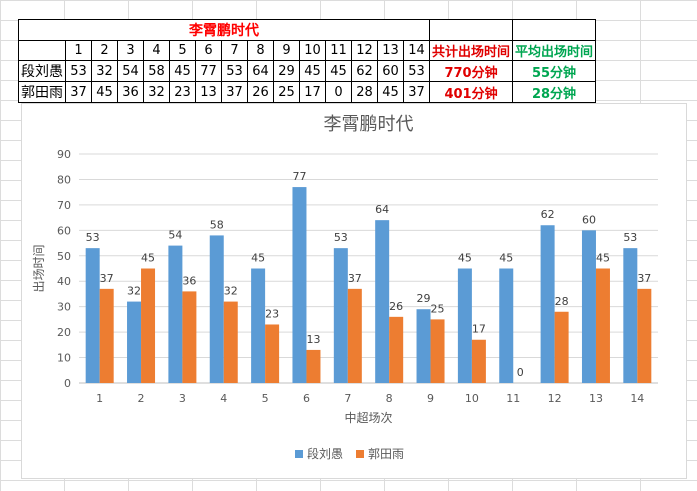  Describe the element at coordinates (130, 50) in the screenshot. I see `match-number-cell: 3` at that location.